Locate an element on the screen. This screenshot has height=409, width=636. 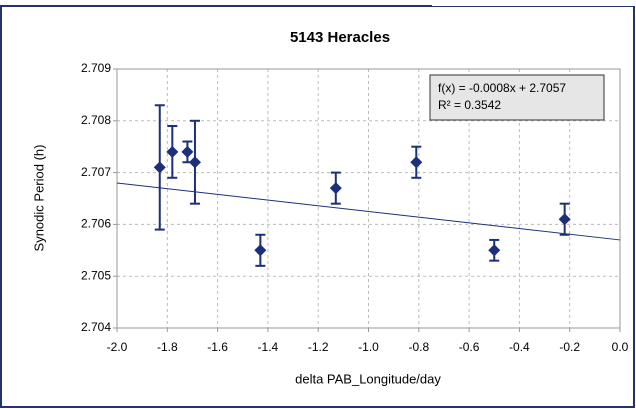
annotation-text: f(x) = -0.0008x + 2.7057 is located at coordinates (502, 88).